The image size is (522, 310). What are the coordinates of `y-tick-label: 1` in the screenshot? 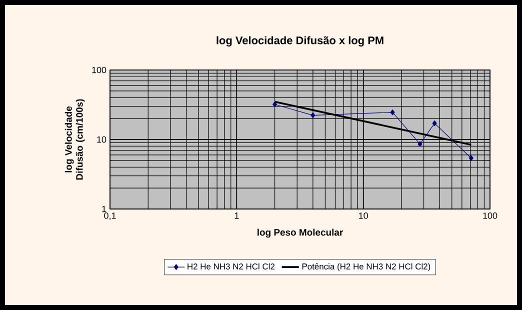 It's located at (104, 209).